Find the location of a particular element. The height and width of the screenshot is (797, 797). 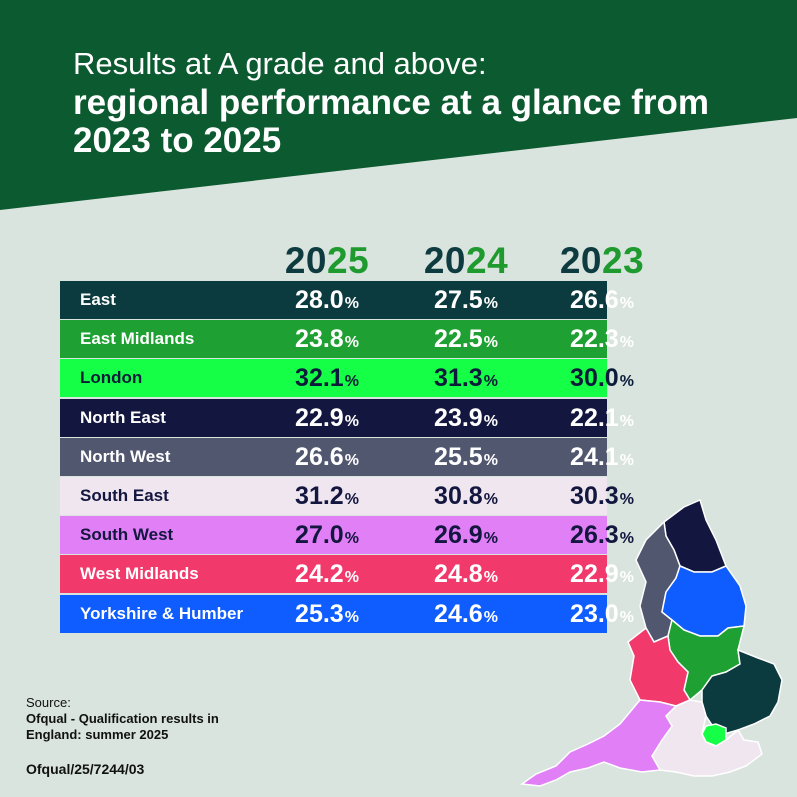

value-cell: 31.2% is located at coordinates (327, 498).